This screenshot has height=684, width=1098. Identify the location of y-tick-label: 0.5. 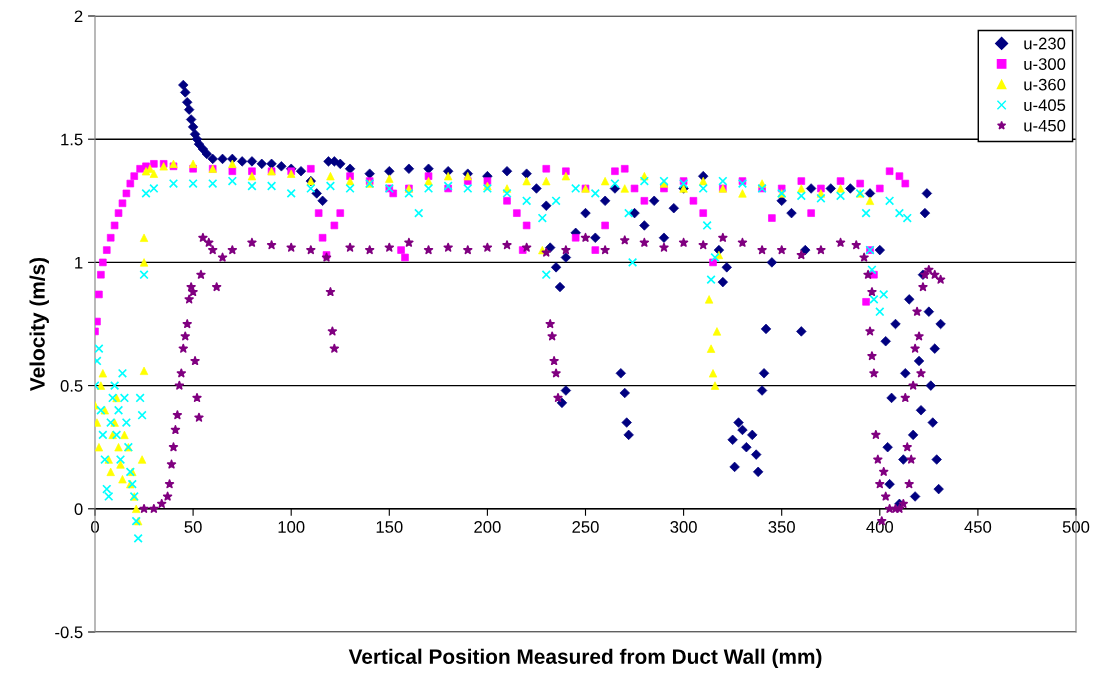
(71, 386).